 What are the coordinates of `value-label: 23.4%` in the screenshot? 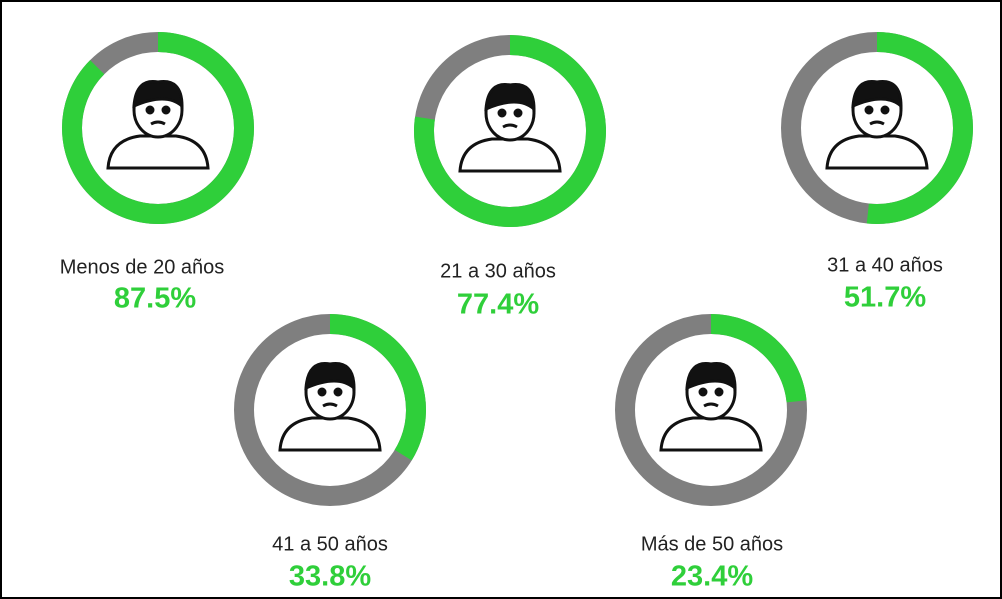 It's located at (712, 577).